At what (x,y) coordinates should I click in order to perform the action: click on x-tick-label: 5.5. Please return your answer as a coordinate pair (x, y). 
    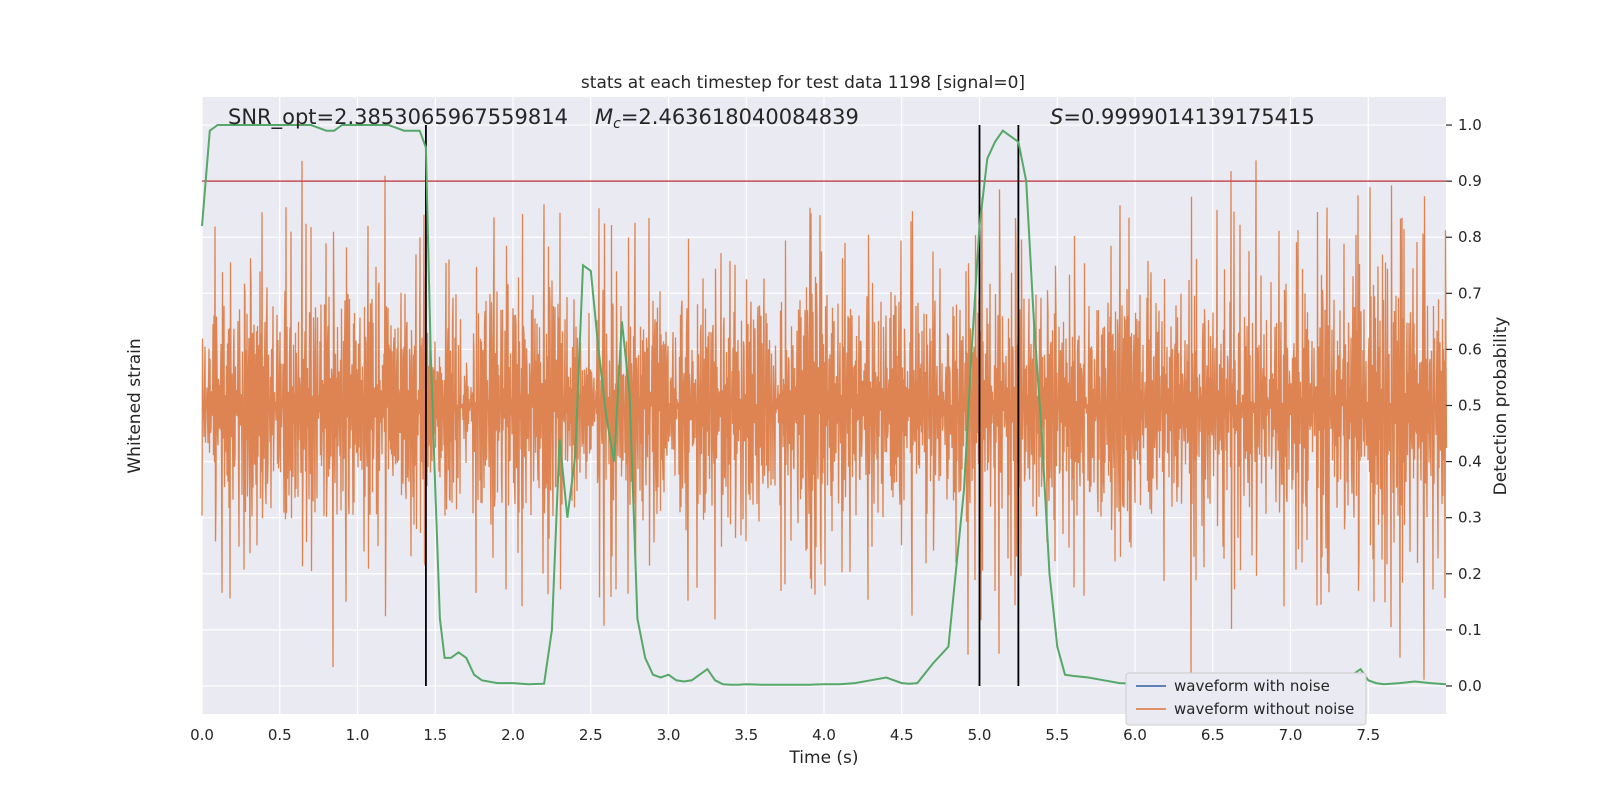
    Looking at the image, I should click on (1057, 735).